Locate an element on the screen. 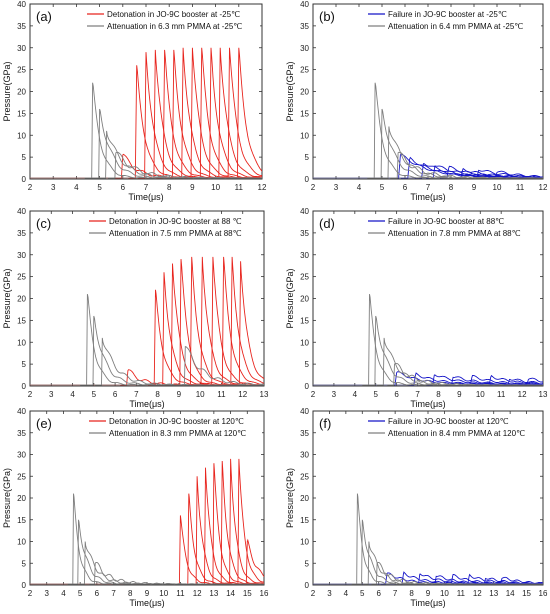 The height and width of the screenshot is (614, 550). x-tick-label: 10 is located at coordinates (444, 593).